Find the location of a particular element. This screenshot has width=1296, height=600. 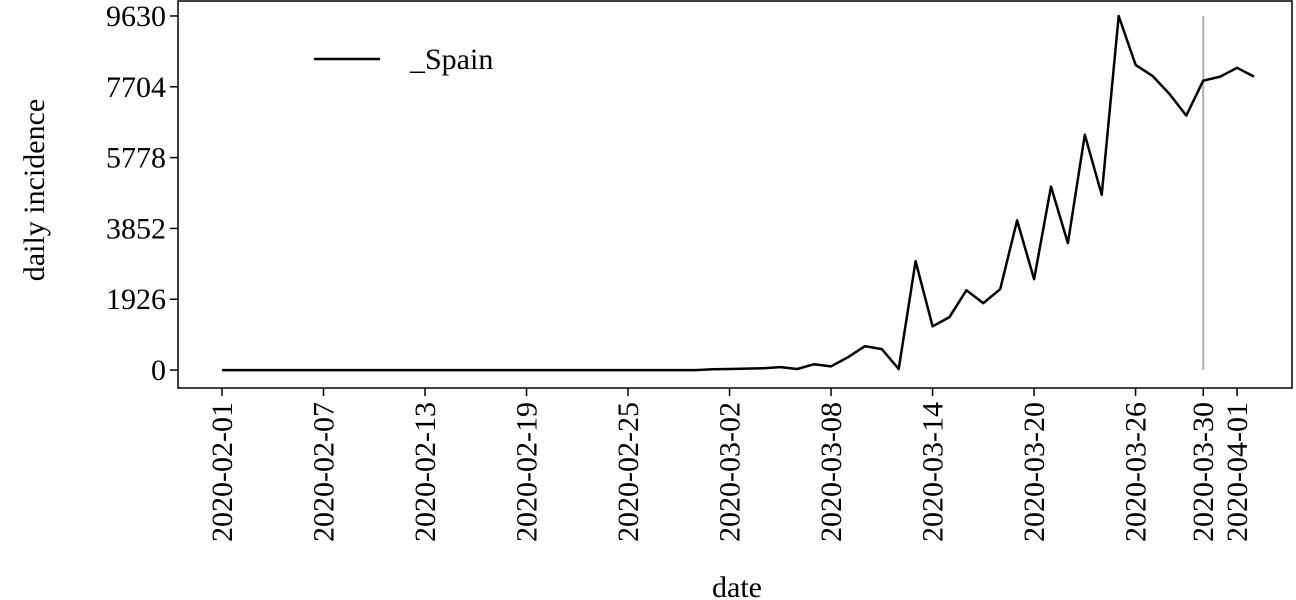

y-tick-label: 1926 is located at coordinates (136, 299).